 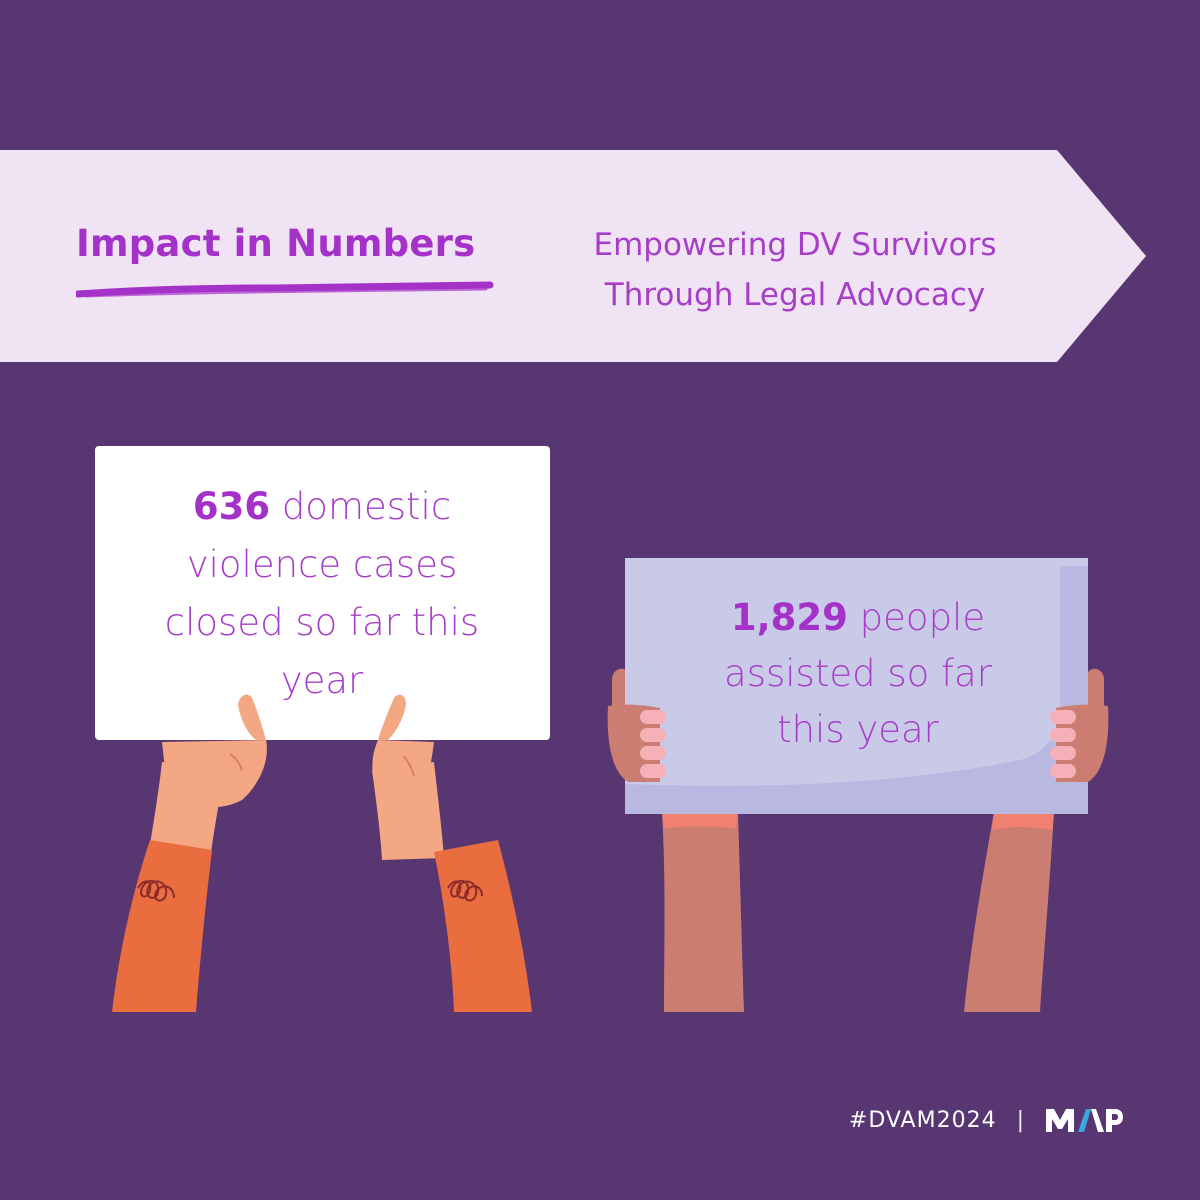 What do you see at coordinates (298, 751) in the screenshot?
I see `left-group-hands` at bounding box center [298, 751].